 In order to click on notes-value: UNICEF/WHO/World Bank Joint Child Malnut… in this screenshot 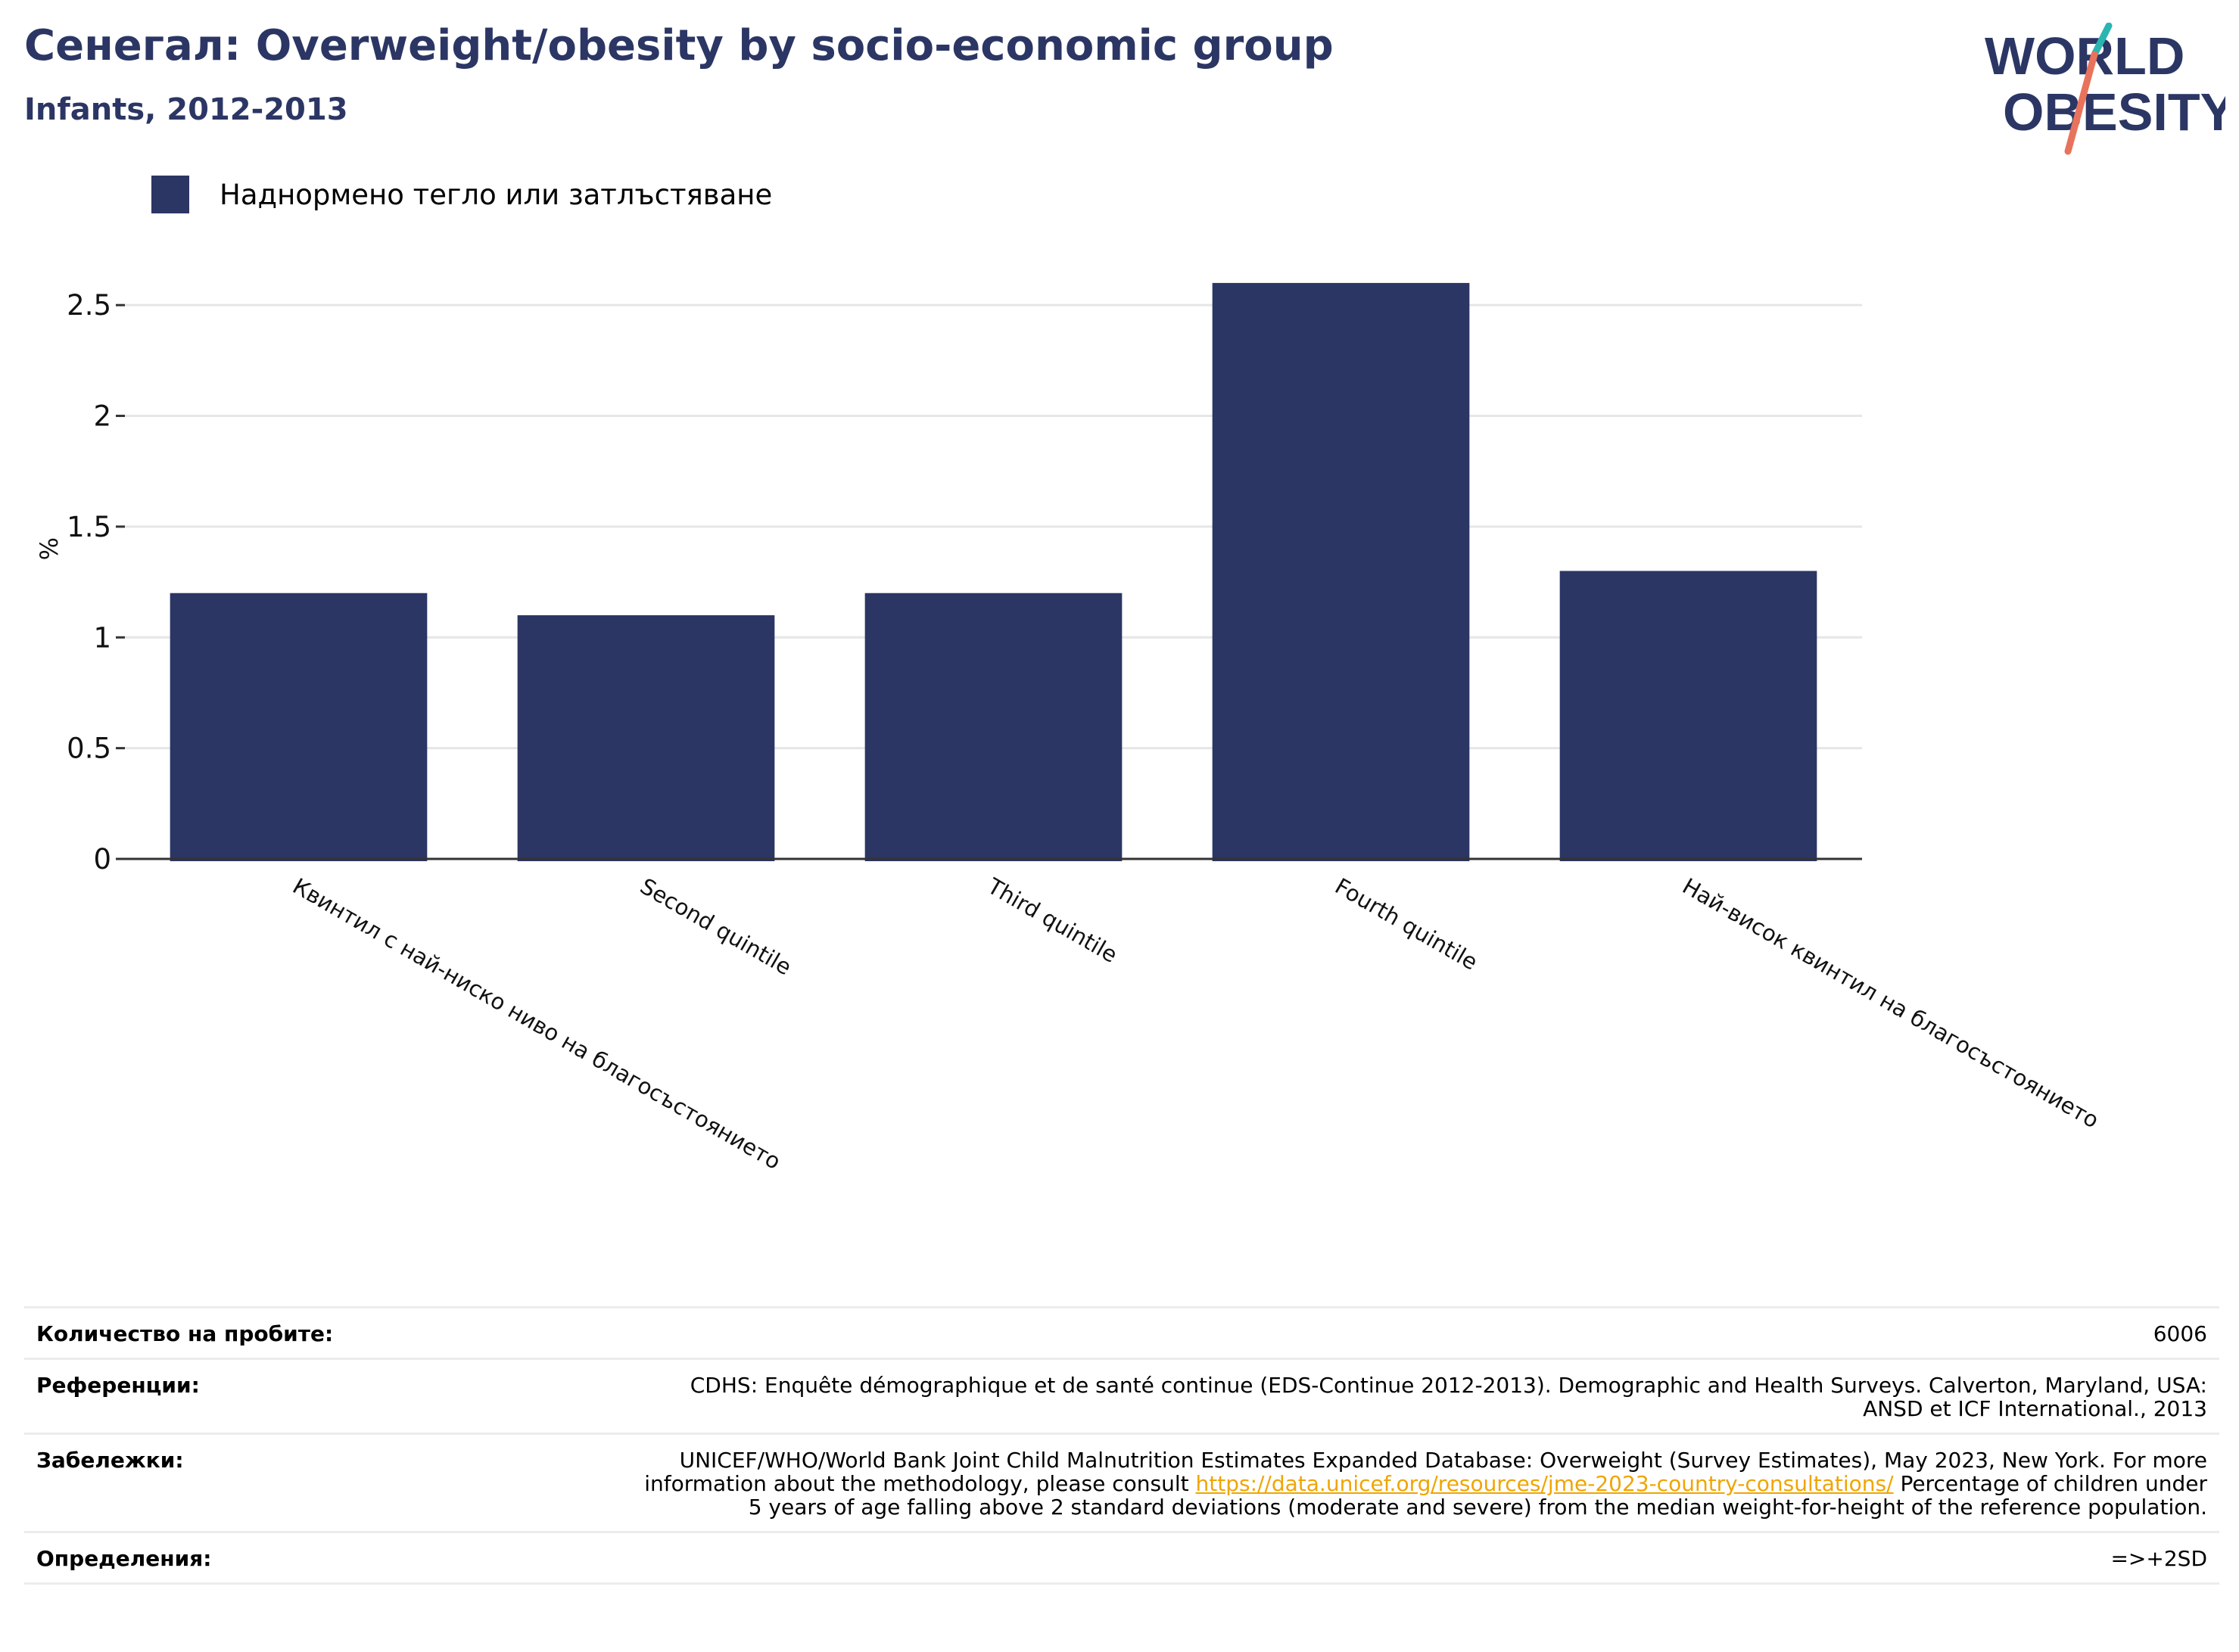, I will do `click(1420, 1484)`.